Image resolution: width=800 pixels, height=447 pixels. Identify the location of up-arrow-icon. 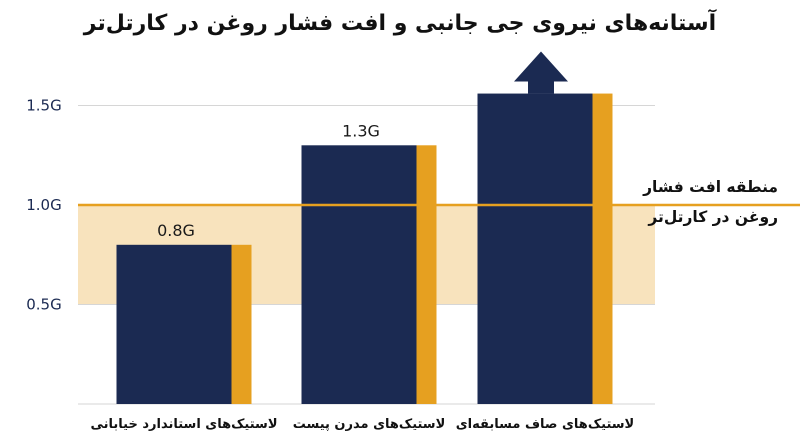
(541, 72).